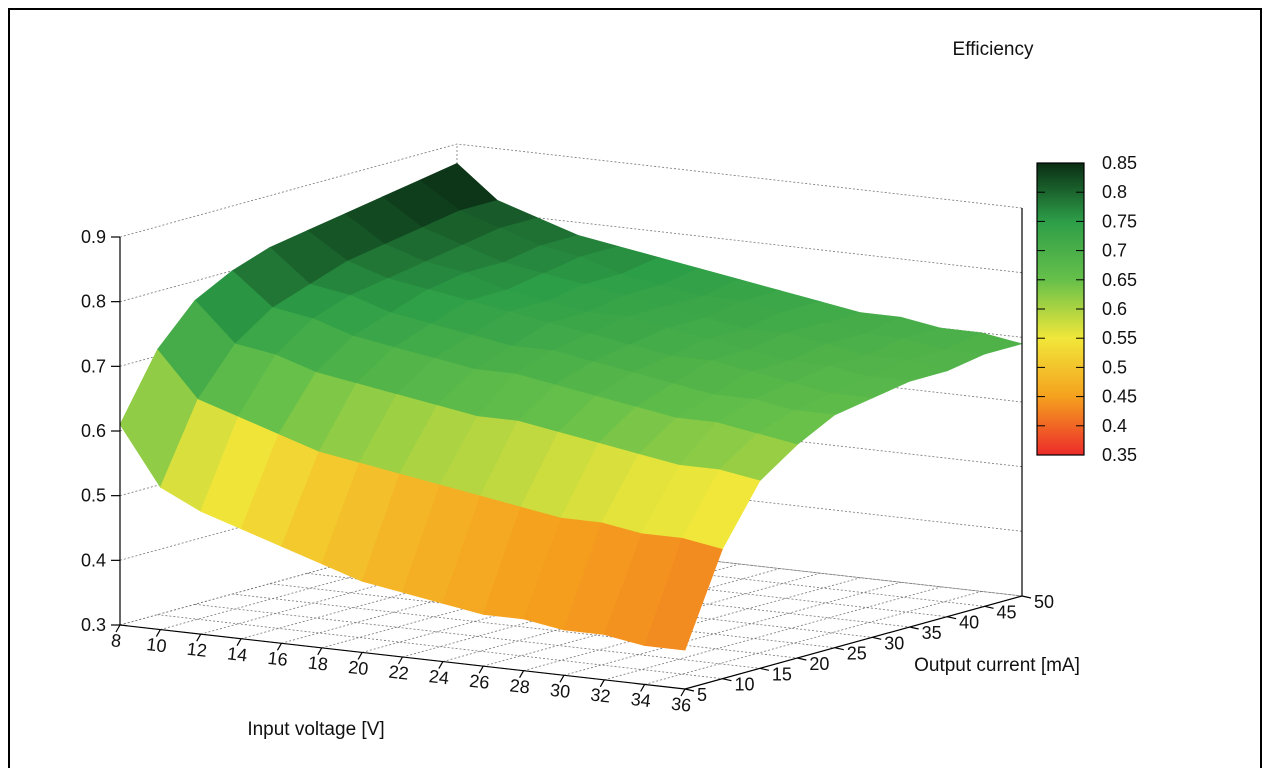 The image size is (1272, 772). What do you see at coordinates (237, 654) in the screenshot?
I see `x-tick-label: 14` at bounding box center [237, 654].